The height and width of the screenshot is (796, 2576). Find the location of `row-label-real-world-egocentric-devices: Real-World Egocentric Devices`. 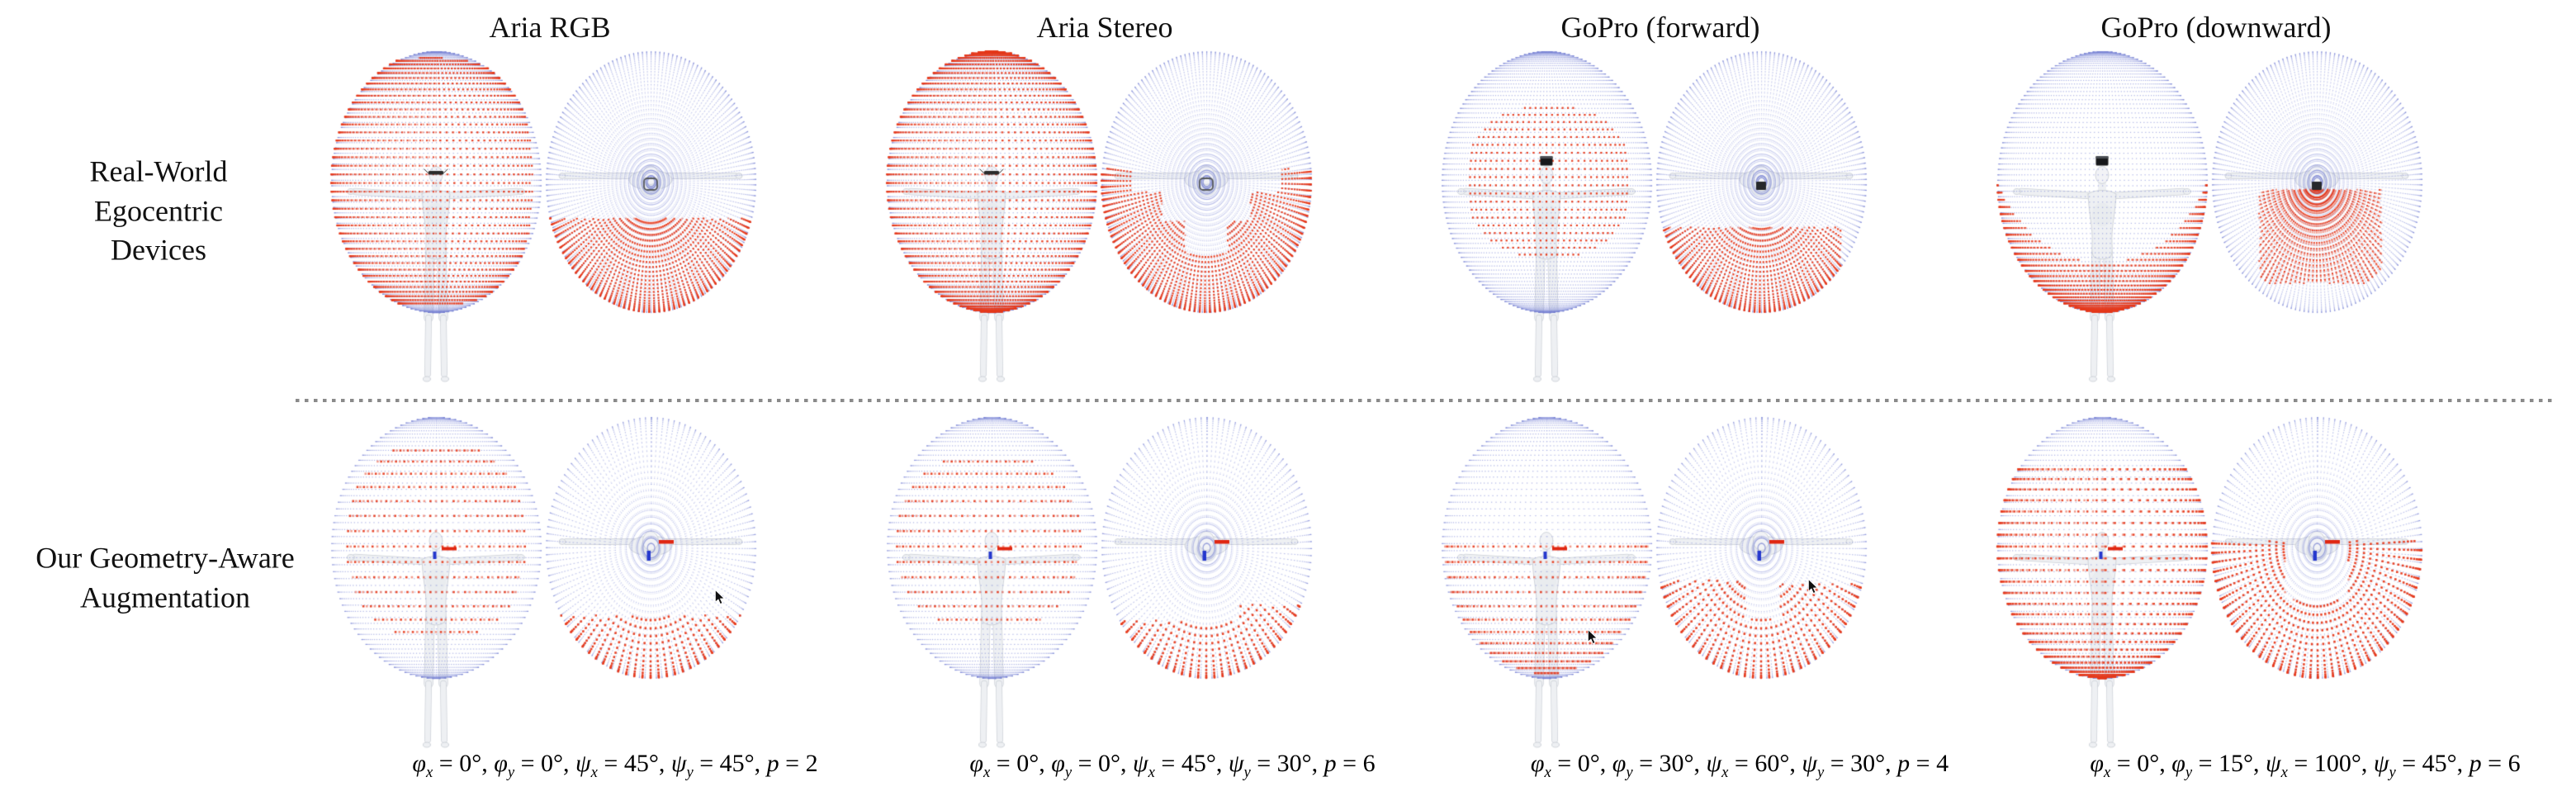

row-label-real-world-egocentric-devices: Real-World Egocentric Devices is located at coordinates (158, 212).